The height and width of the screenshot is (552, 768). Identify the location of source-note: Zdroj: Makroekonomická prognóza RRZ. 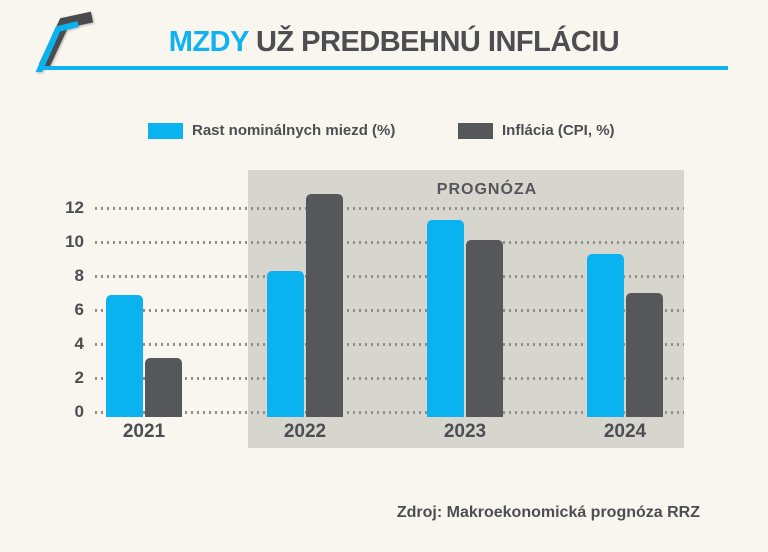
(548, 512).